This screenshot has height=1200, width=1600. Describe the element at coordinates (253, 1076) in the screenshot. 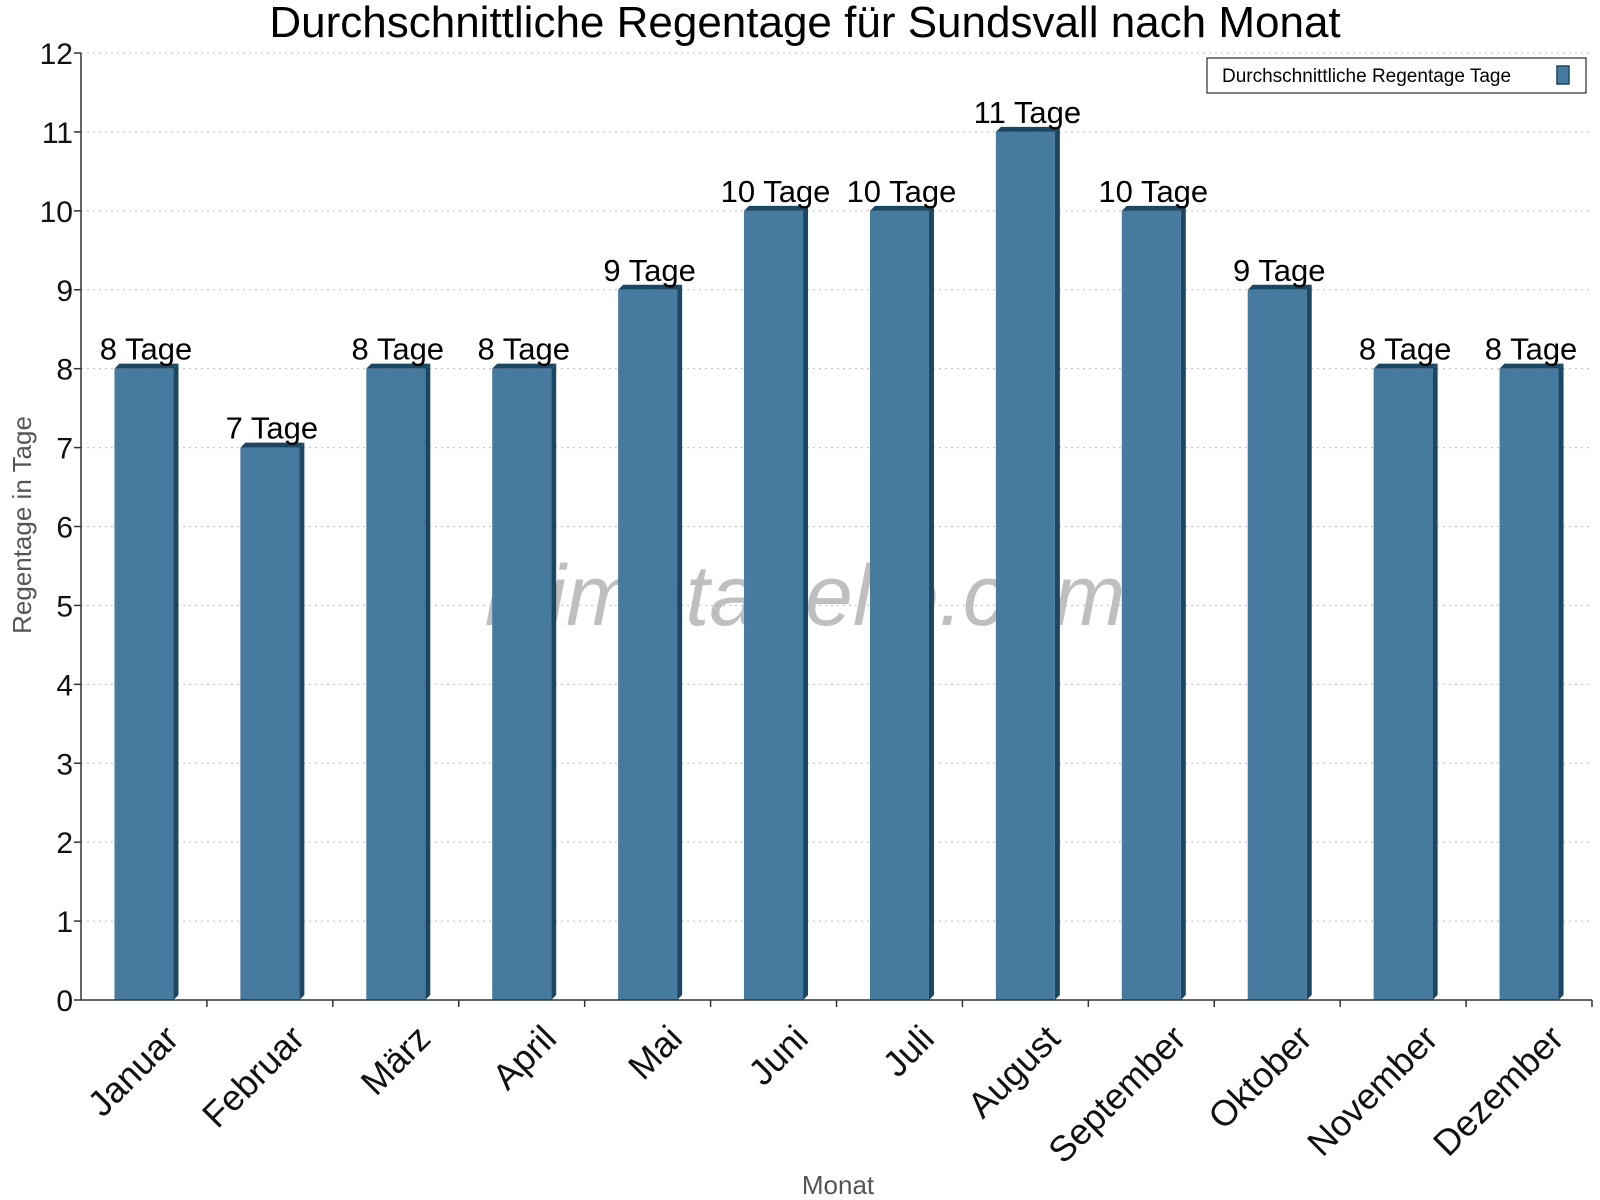

I see `x-tick-label: Februar` at that location.